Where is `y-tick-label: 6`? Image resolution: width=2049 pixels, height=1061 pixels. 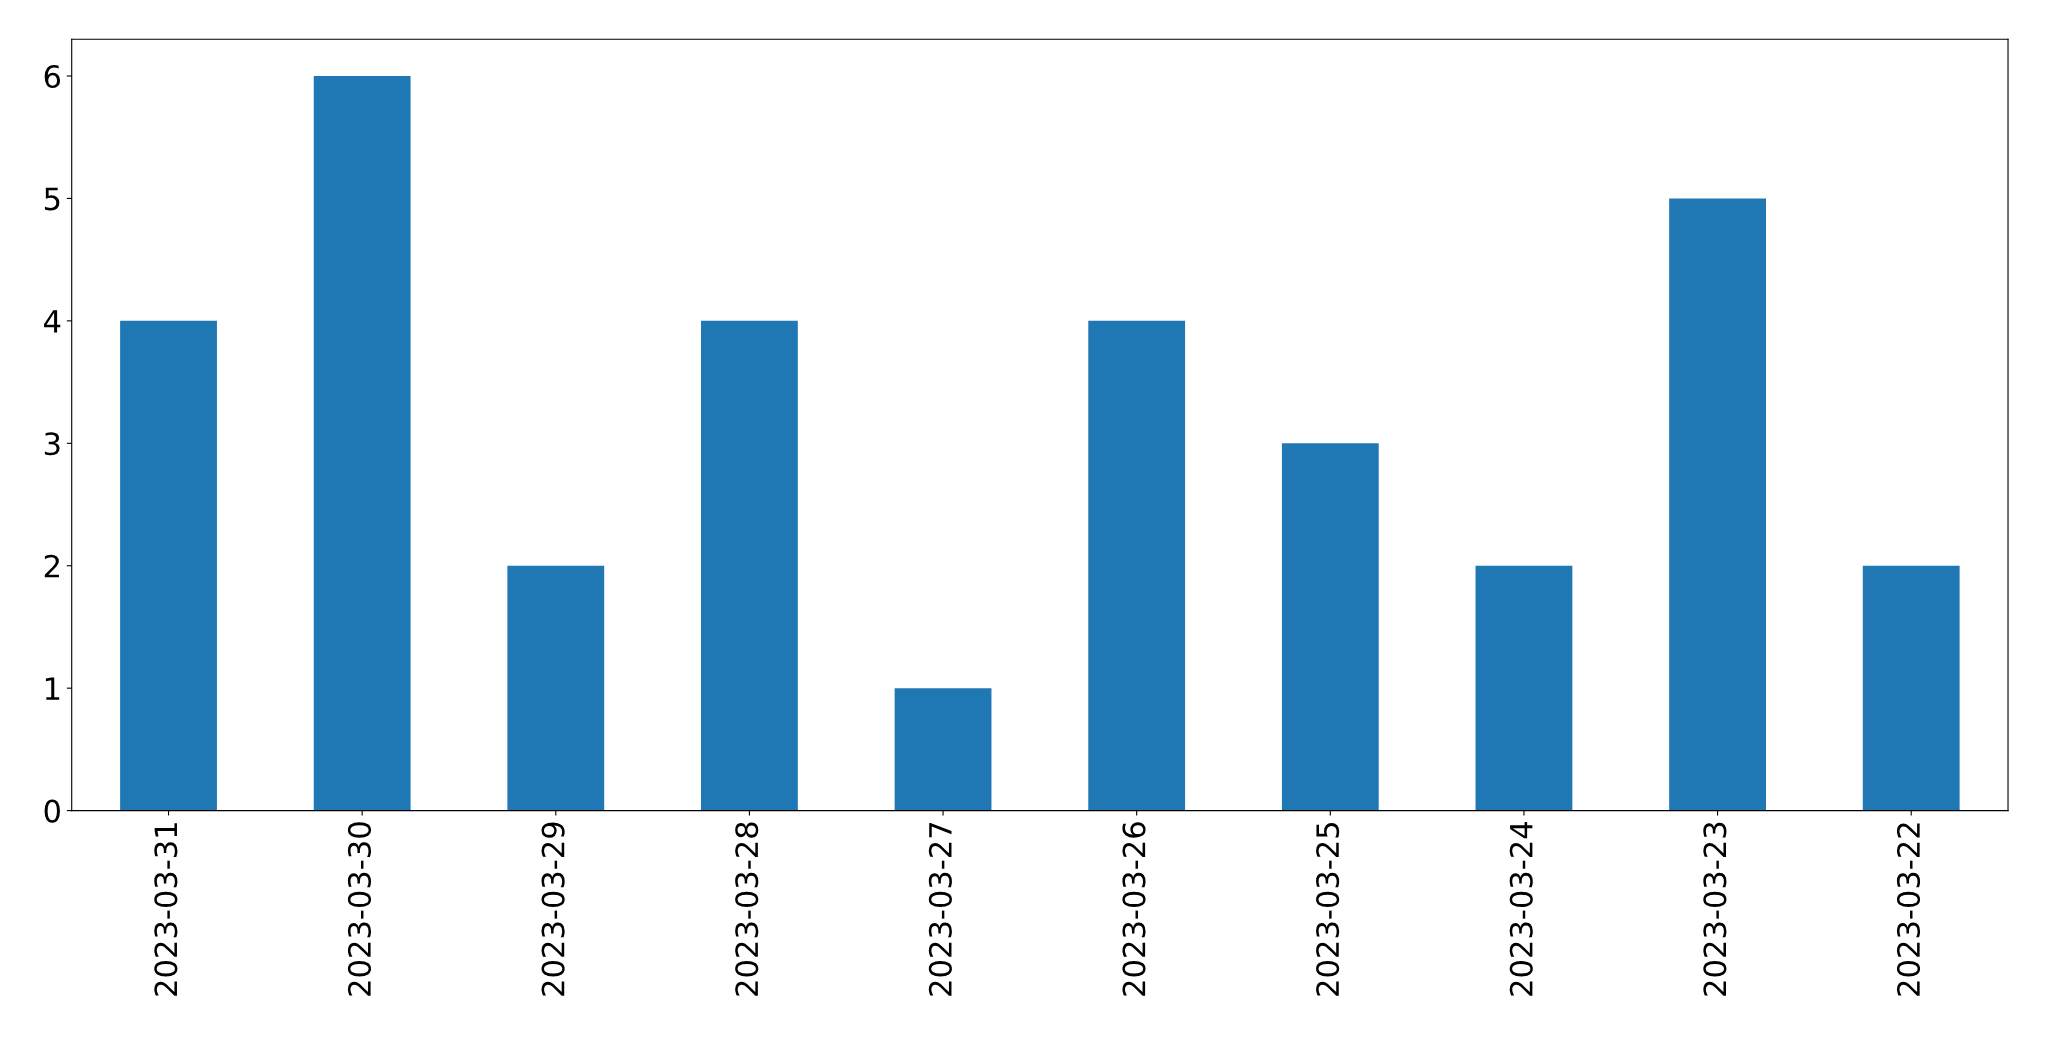
y-tick-label: 6 is located at coordinates (52, 76).